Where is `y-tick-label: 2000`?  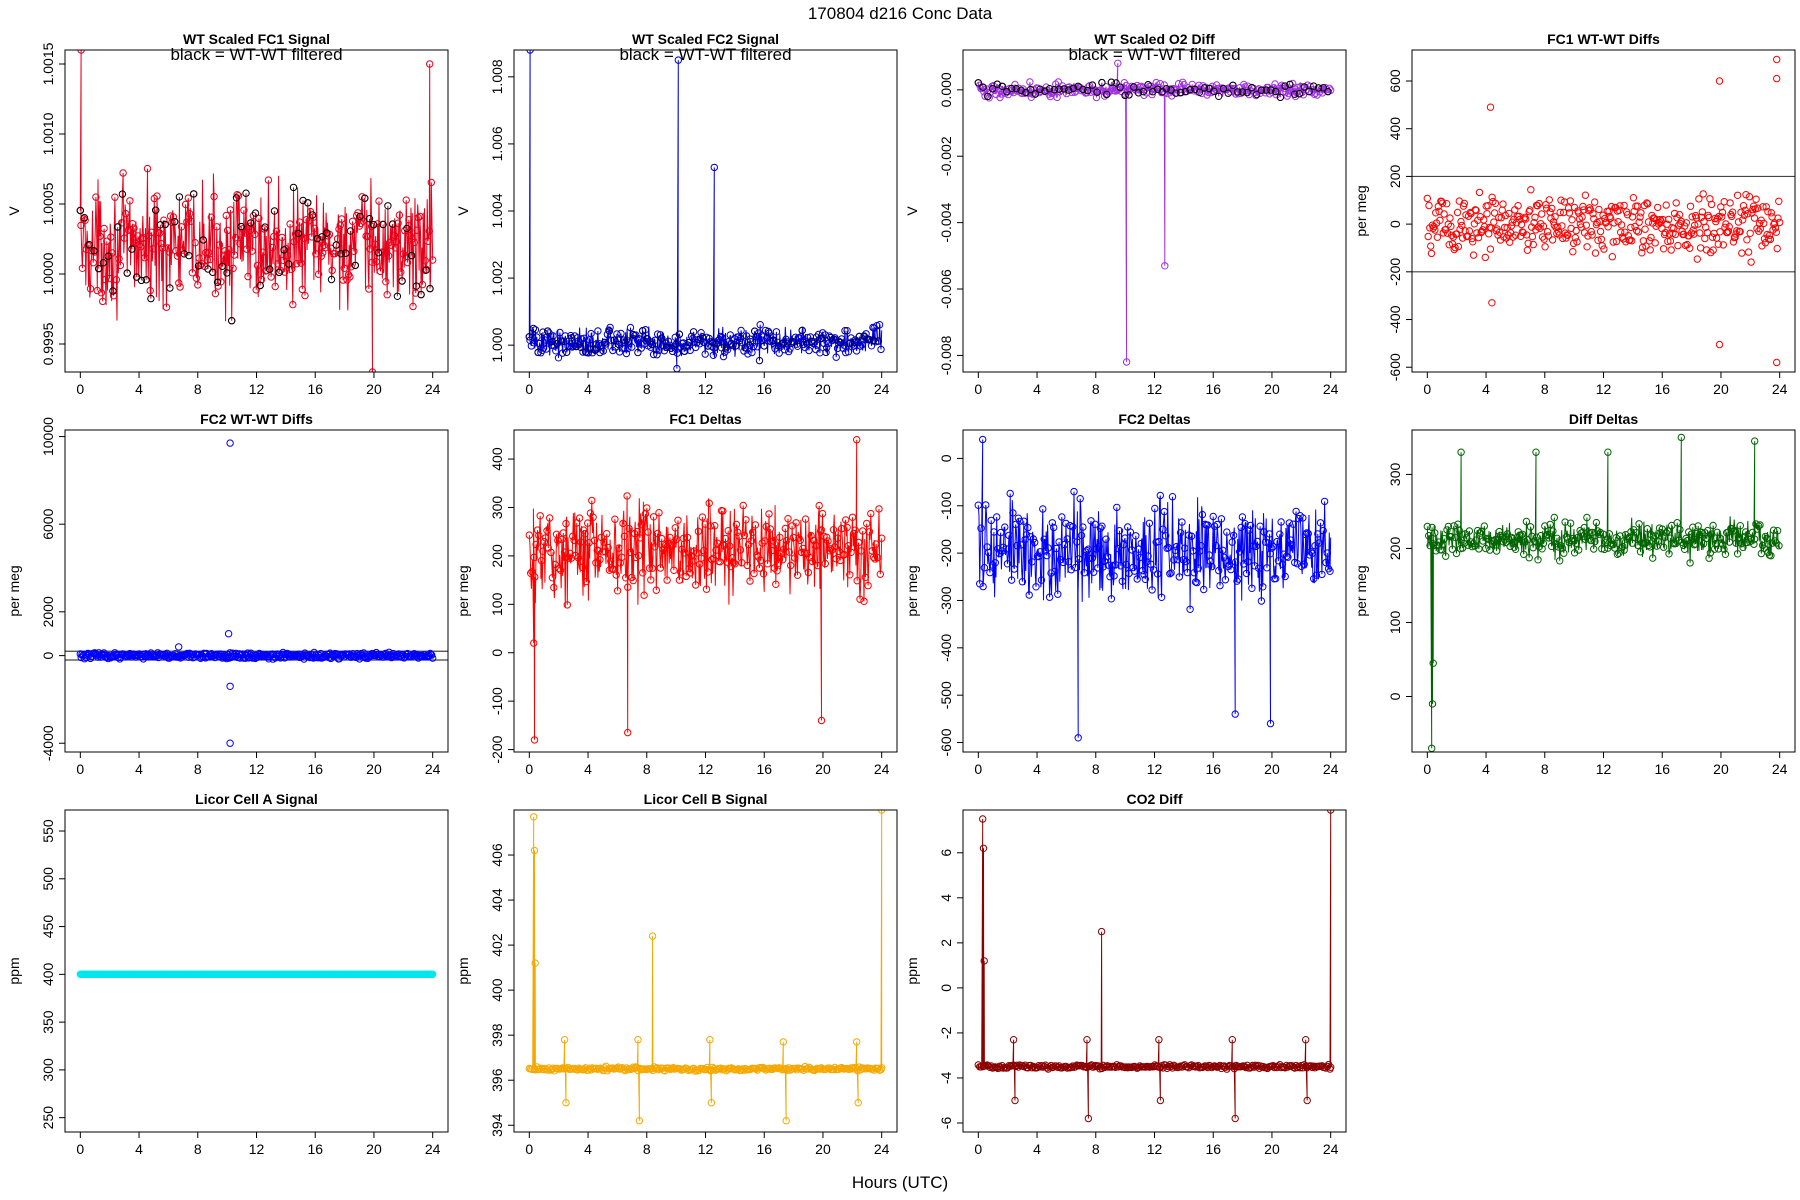 y-tick-label: 2000 is located at coordinates (48, 611).